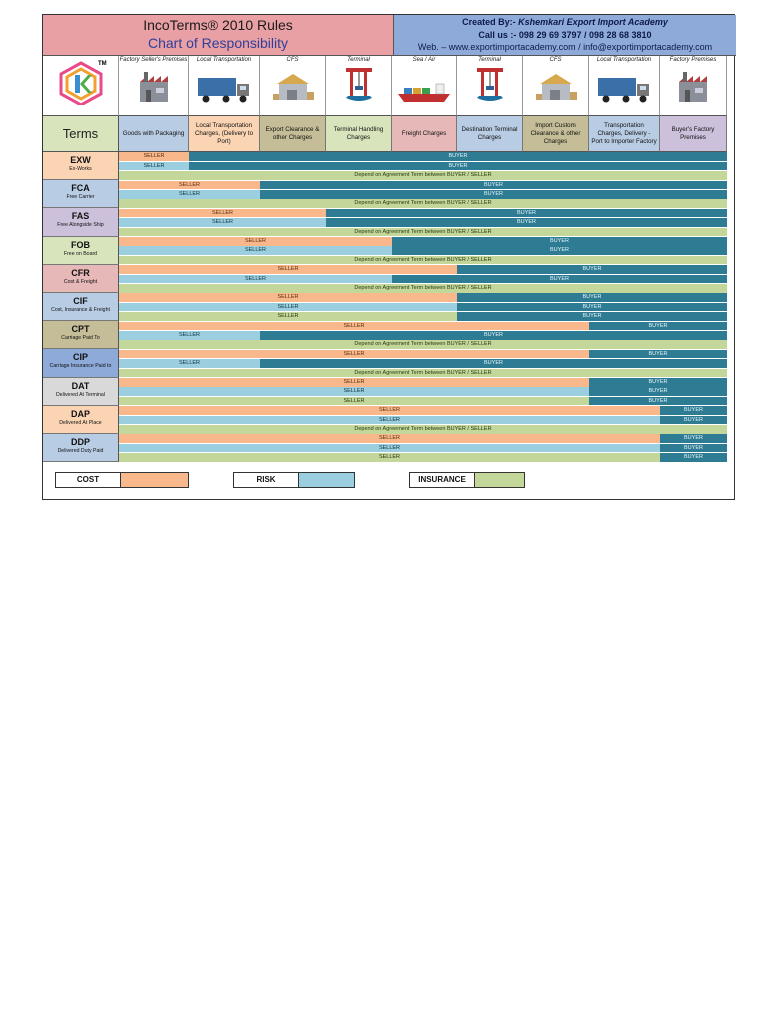  I want to click on term-cip: CIP Carriage Insurance Paid to, so click(81, 363).